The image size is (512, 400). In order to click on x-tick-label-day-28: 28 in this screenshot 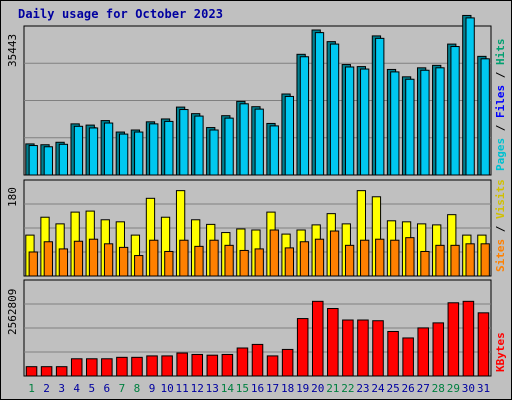, I will do `click(438, 388)`.